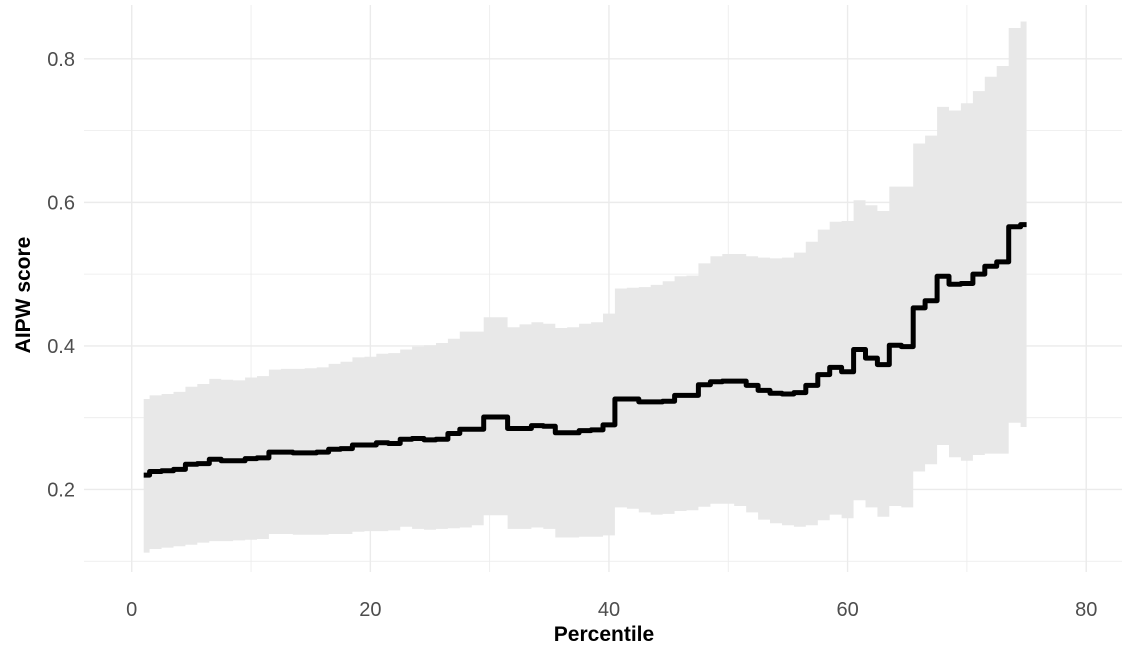 The width and height of the screenshot is (1124, 648). Describe the element at coordinates (61, 347) in the screenshot. I see `y-tick-label: 0.4` at that location.